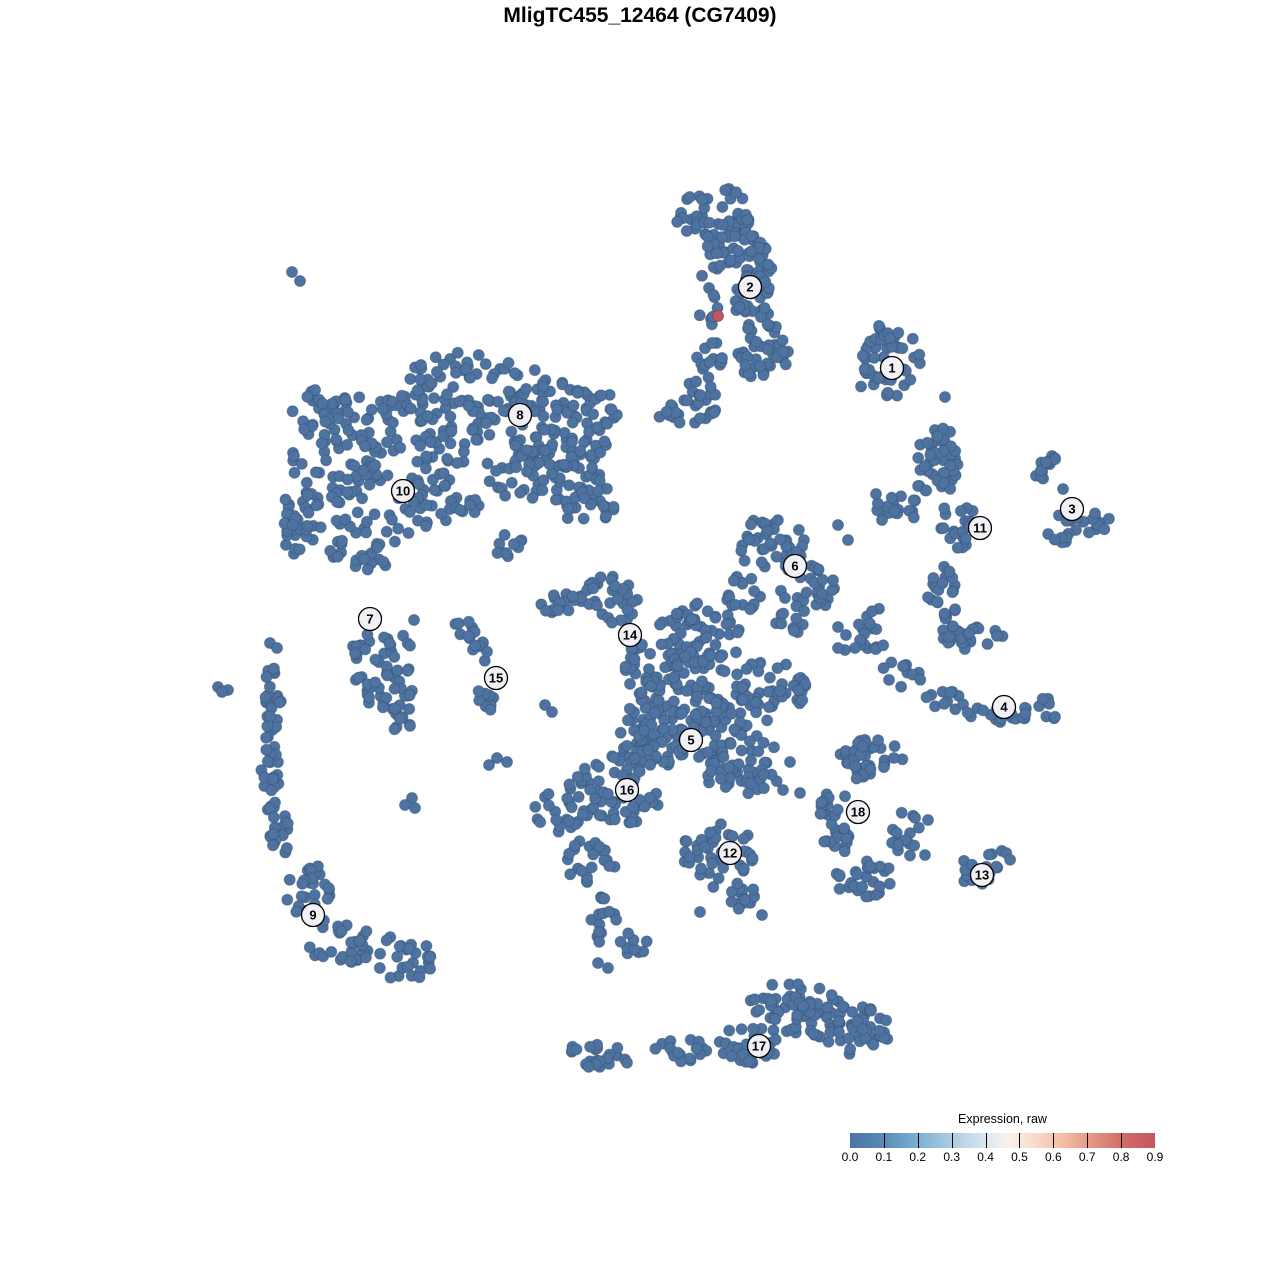 Image resolution: width=1280 pixels, height=1280 pixels. What do you see at coordinates (627, 790) in the screenshot?
I see `cluster-label-16: 16` at bounding box center [627, 790].